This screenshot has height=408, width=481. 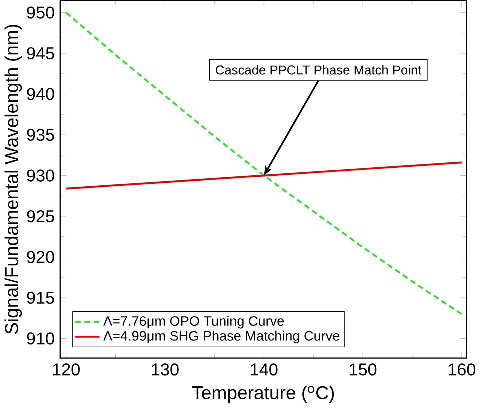 What do you see at coordinates (319, 70) in the screenshot?
I see `annotation: Cascade PPCLT Phase Match Point` at bounding box center [319, 70].